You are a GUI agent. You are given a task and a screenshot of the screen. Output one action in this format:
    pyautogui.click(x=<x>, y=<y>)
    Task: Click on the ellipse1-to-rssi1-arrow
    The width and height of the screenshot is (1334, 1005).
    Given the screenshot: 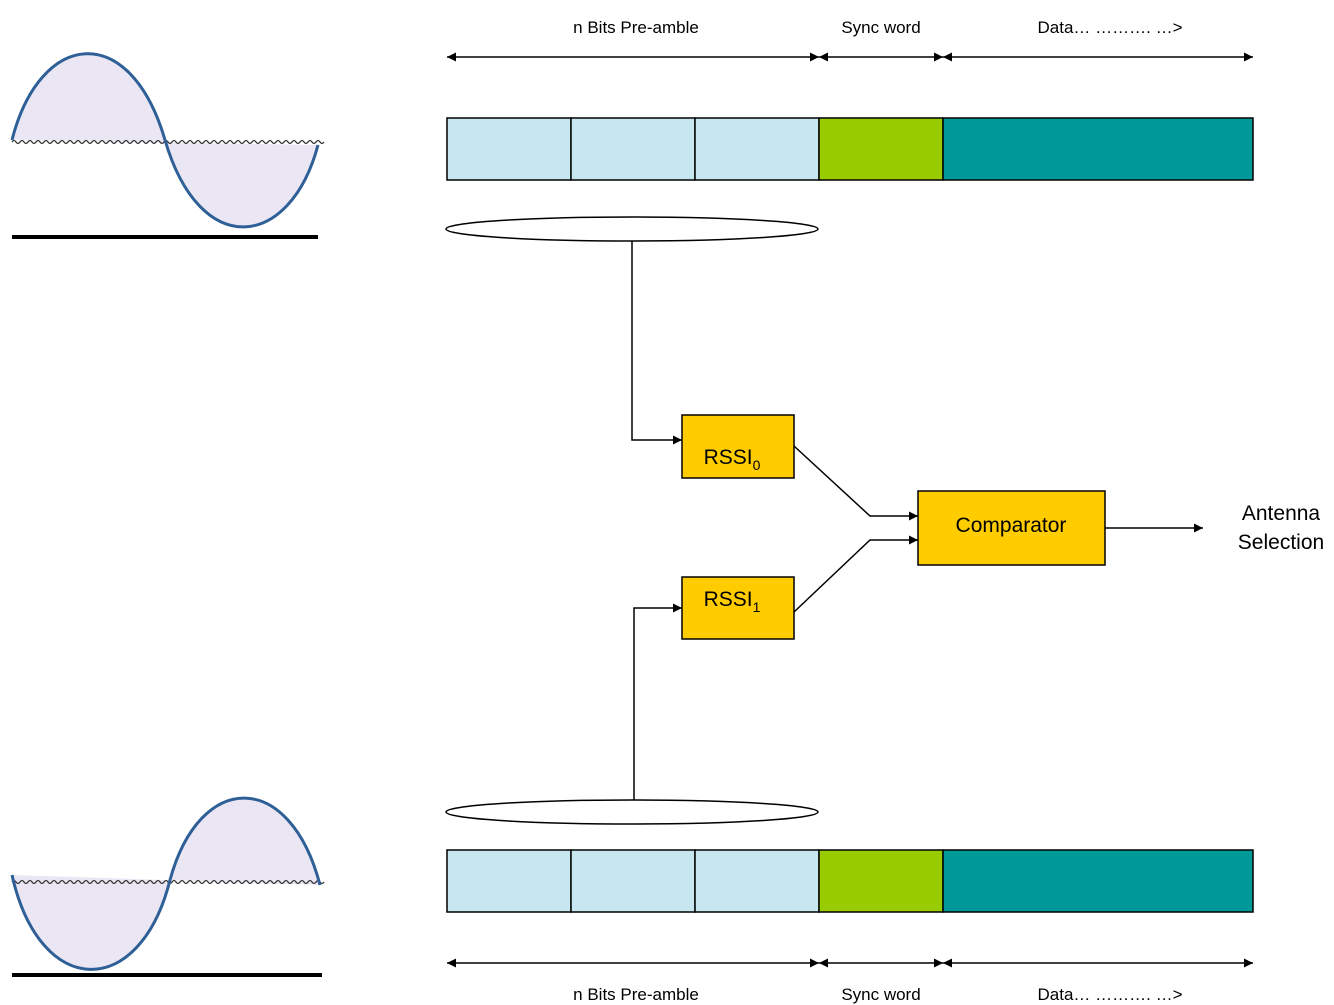 What is the action you would take?
    pyautogui.click(x=657, y=701)
    